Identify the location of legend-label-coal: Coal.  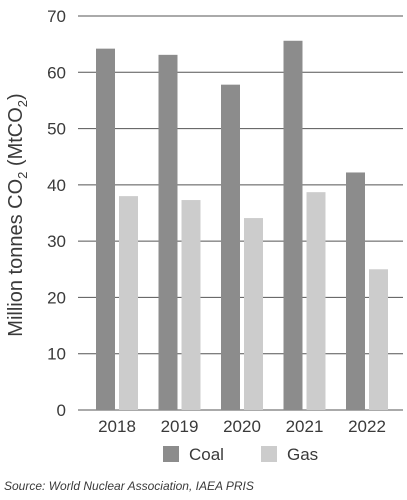
(206, 454).